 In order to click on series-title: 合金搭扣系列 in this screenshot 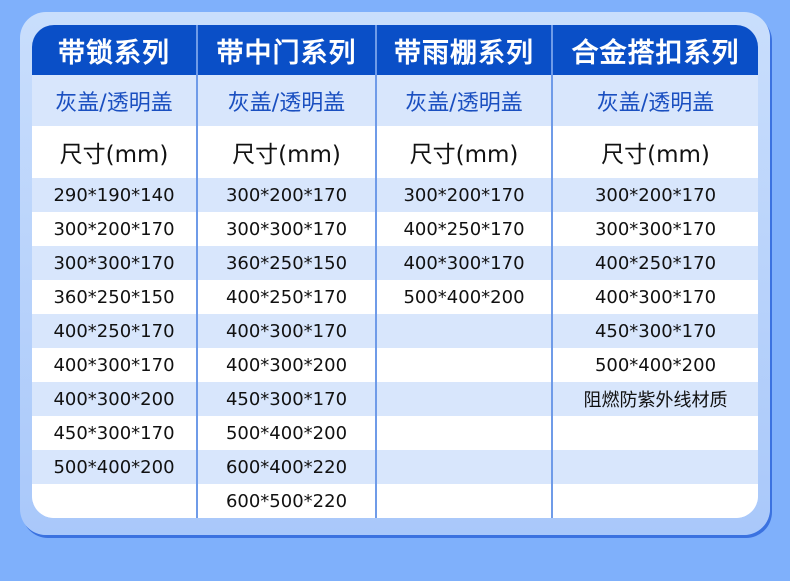, I will do `click(655, 50)`.